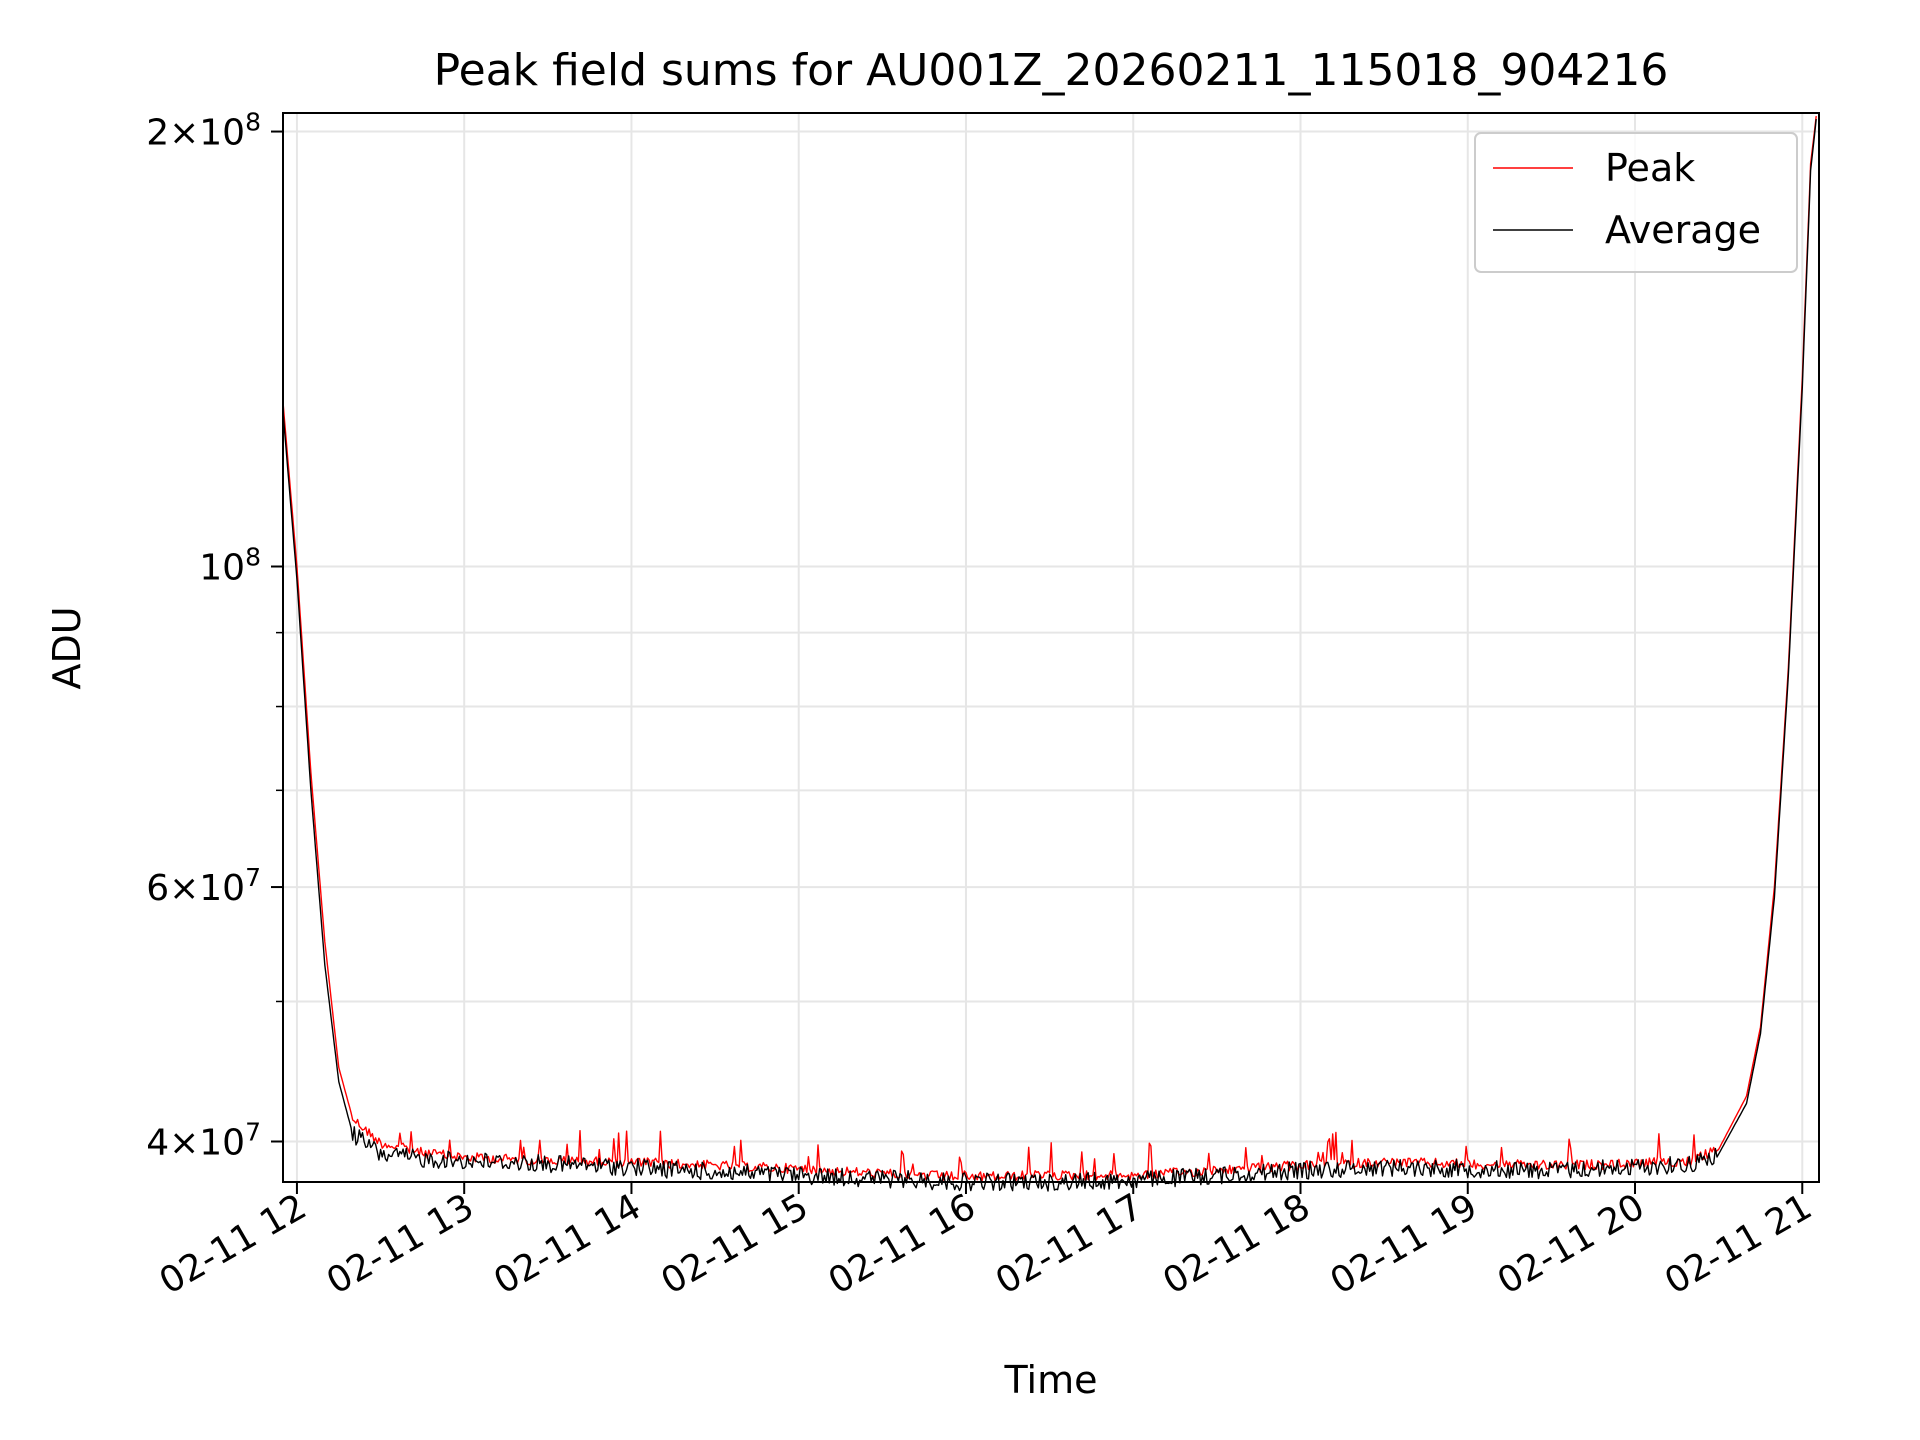 The width and height of the screenshot is (1920, 1440). What do you see at coordinates (214, 635) in the screenshot?
I see `y-axis: 4×107 6×107 108 2×108` at bounding box center [214, 635].